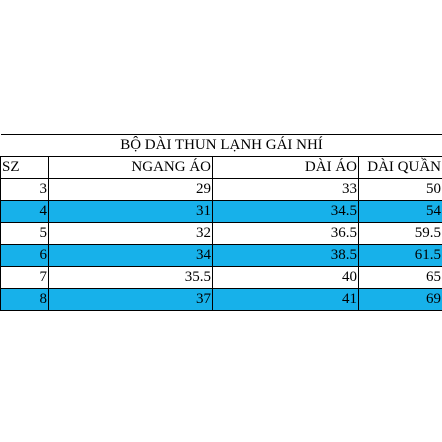 The height and width of the screenshot is (442, 442). Describe the element at coordinates (130, 211) in the screenshot. I see `data-cell: 31` at that location.